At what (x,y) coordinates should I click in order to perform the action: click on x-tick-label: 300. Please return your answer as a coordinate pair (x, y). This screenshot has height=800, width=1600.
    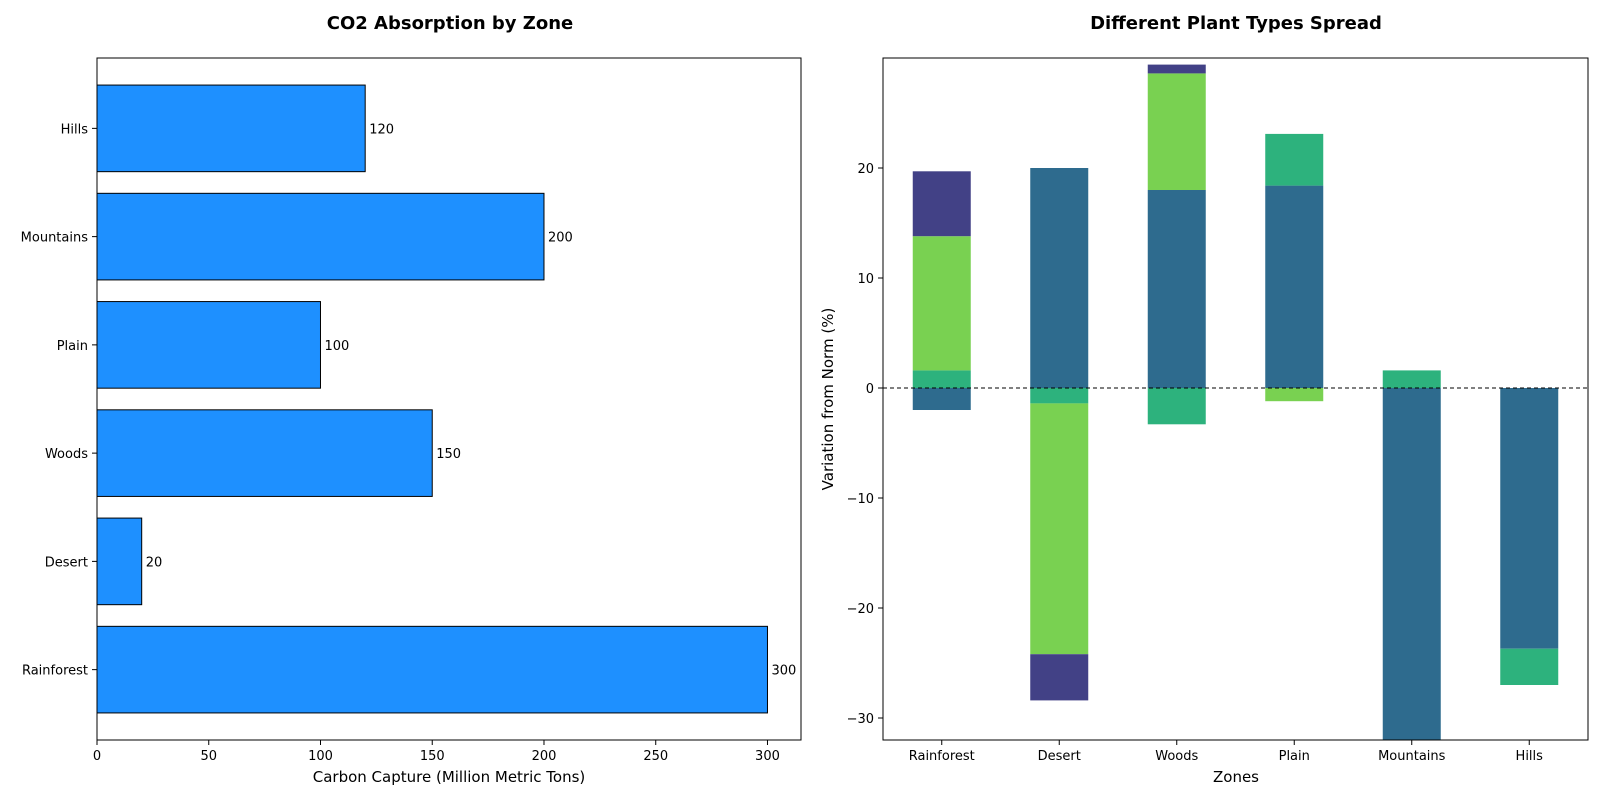
    Looking at the image, I should click on (767, 756).